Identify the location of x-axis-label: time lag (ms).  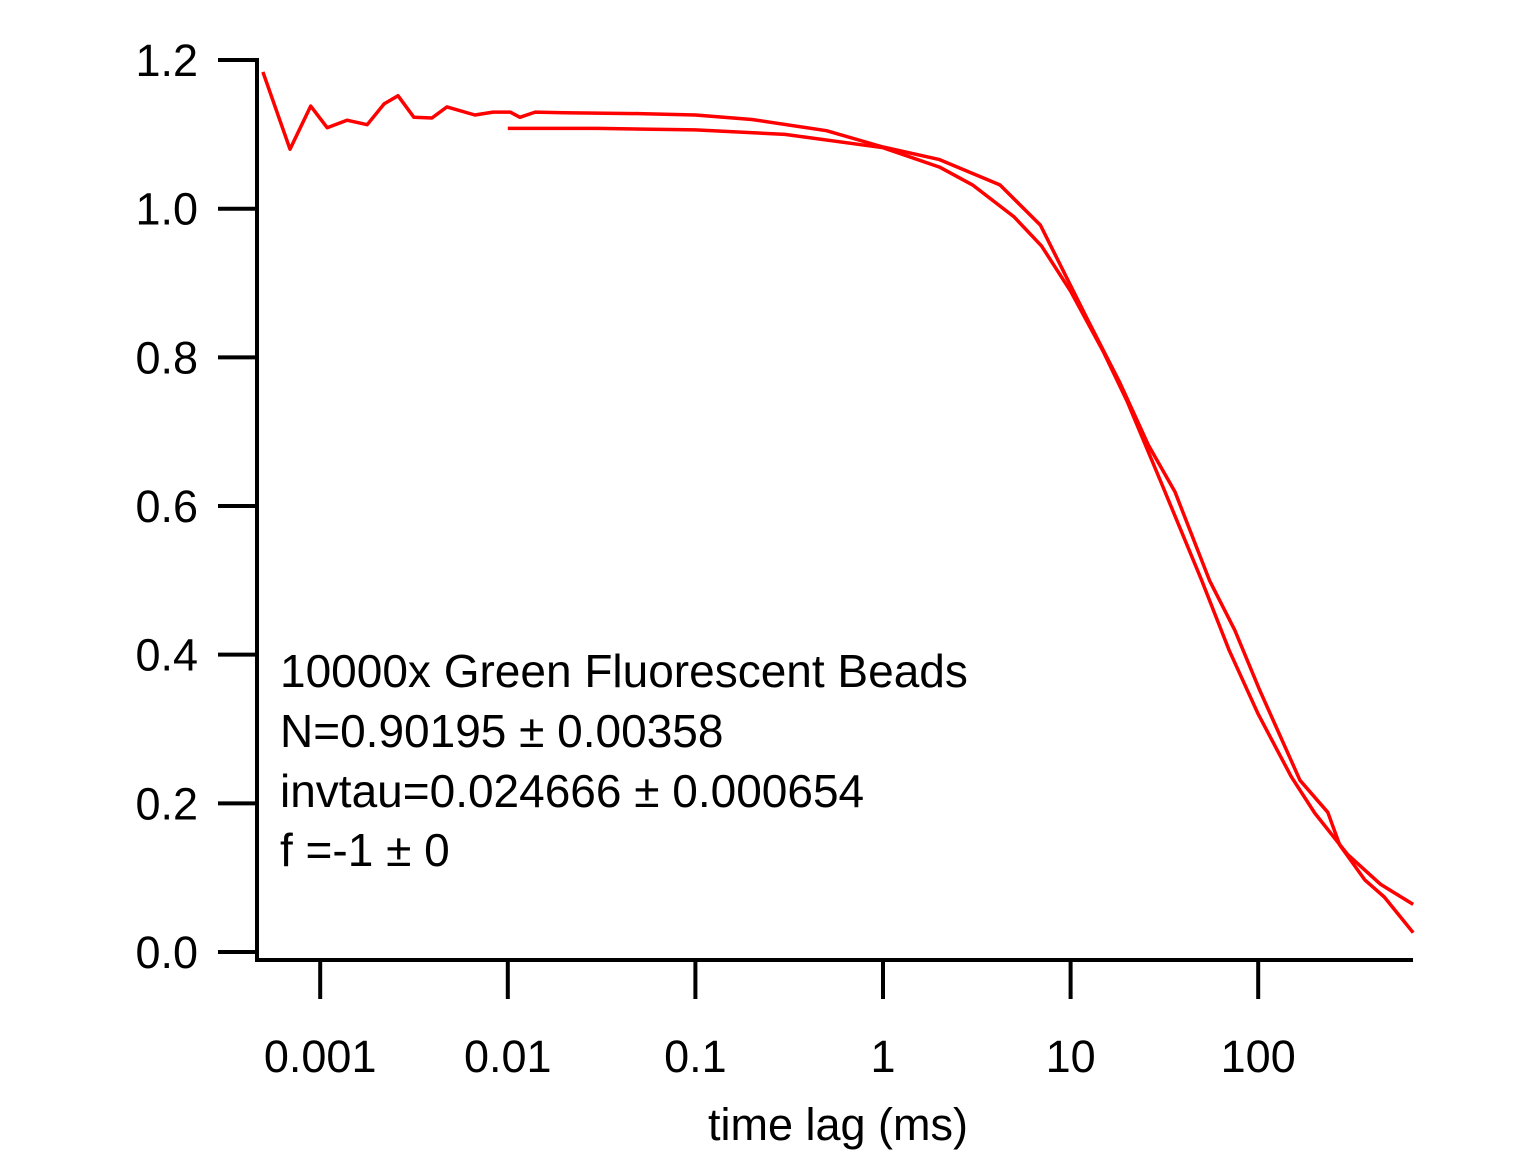
(838, 1124).